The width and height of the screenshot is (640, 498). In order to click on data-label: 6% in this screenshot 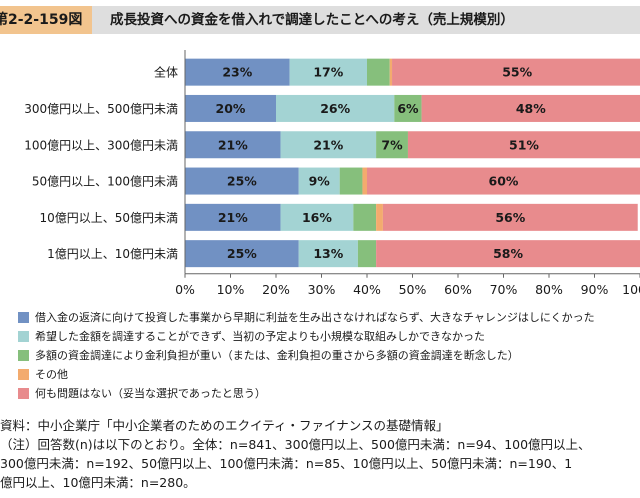, I will do `click(408, 108)`.